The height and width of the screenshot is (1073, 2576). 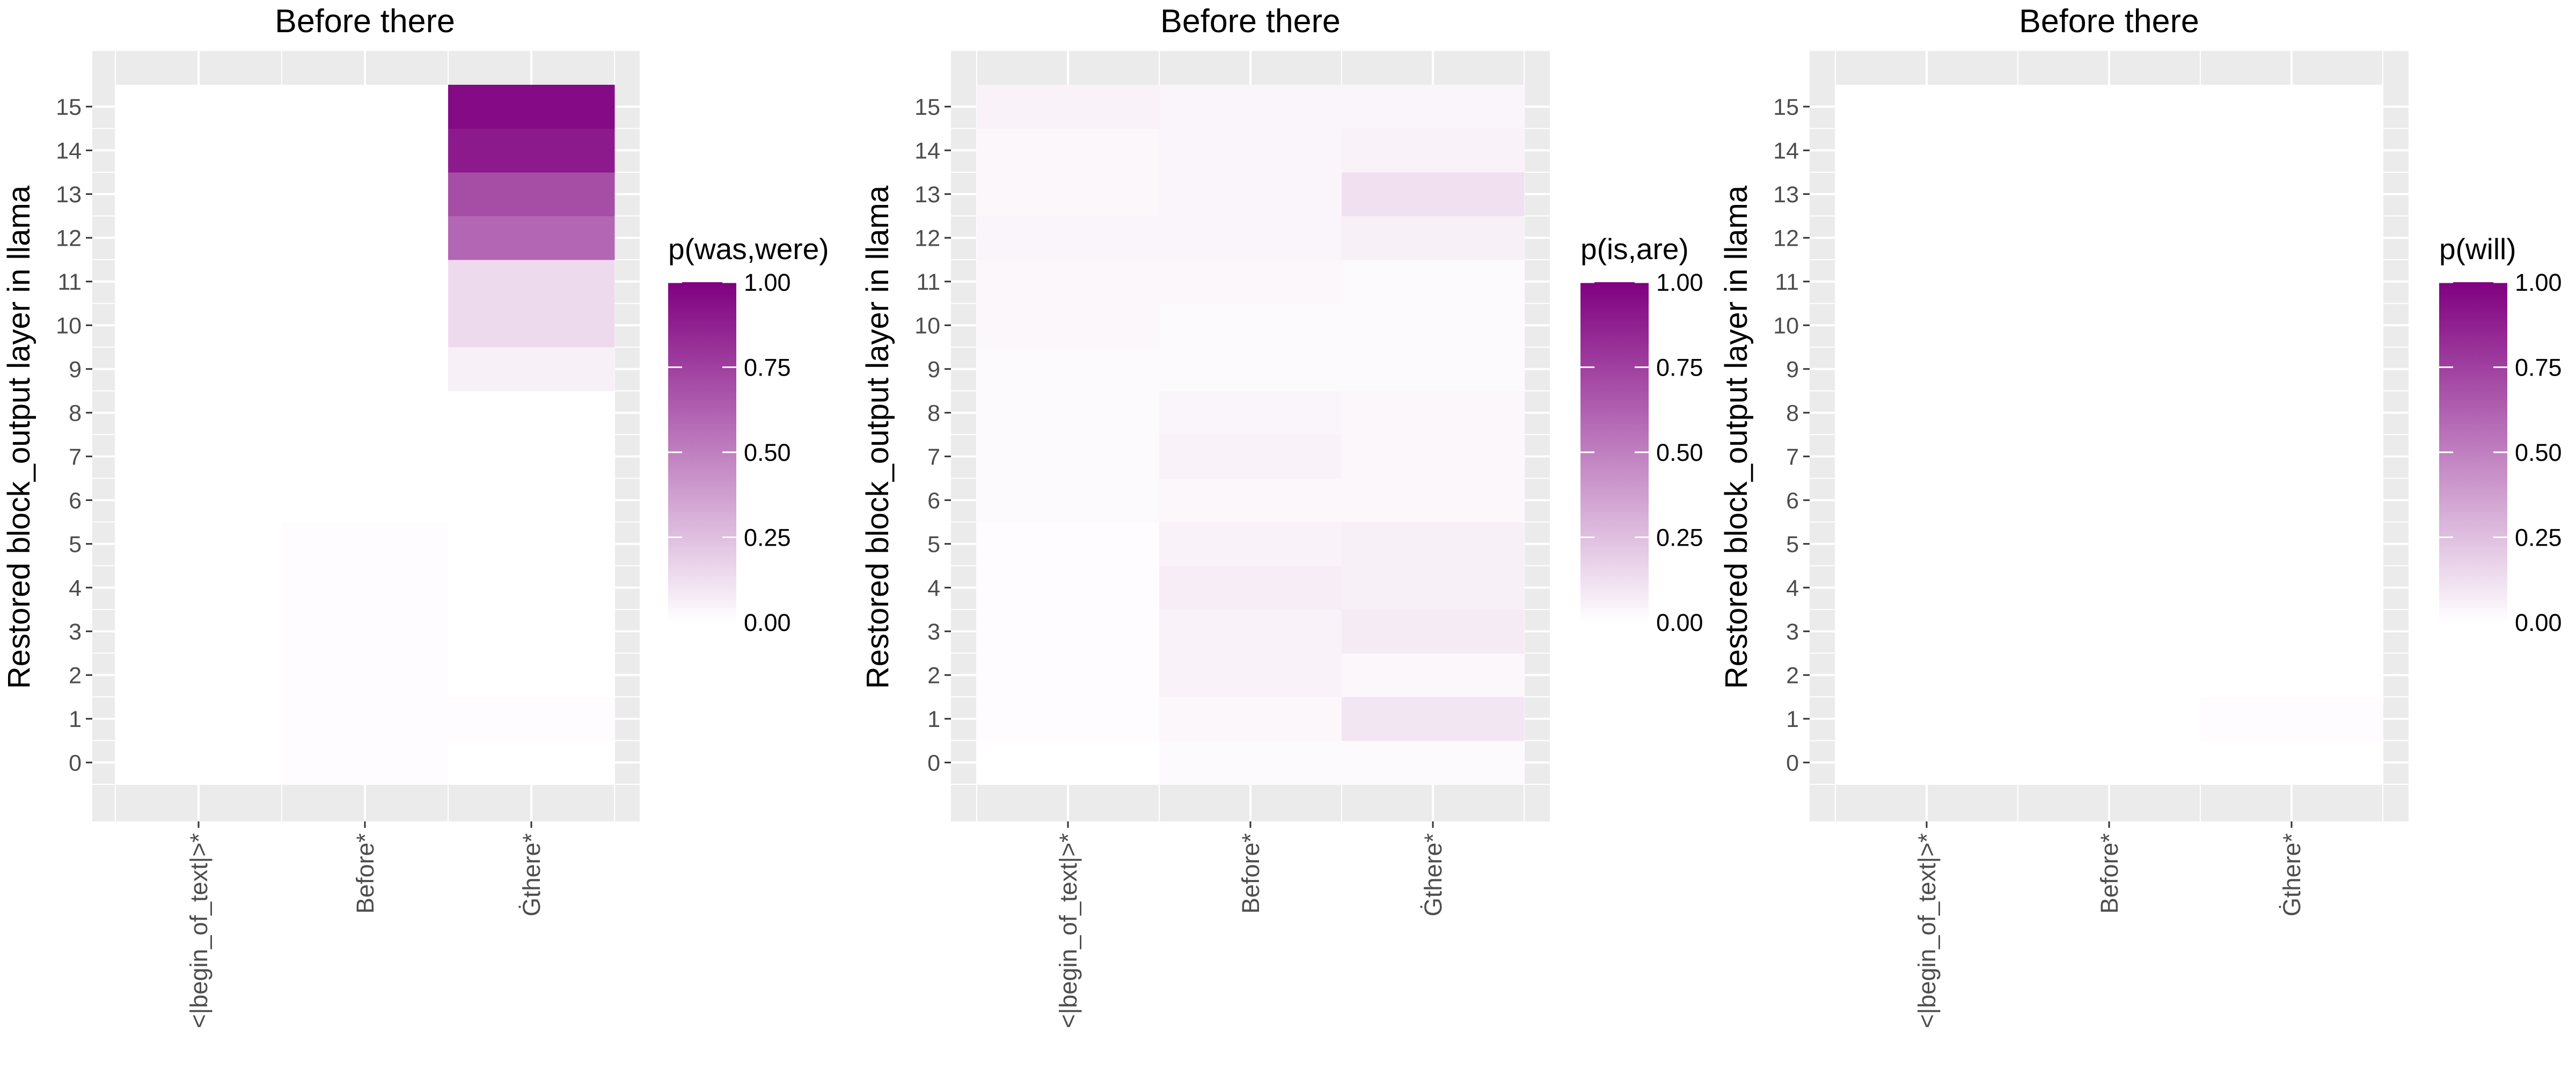 What do you see at coordinates (2109, 21) in the screenshot?
I see `panel-3-title: Before there` at bounding box center [2109, 21].